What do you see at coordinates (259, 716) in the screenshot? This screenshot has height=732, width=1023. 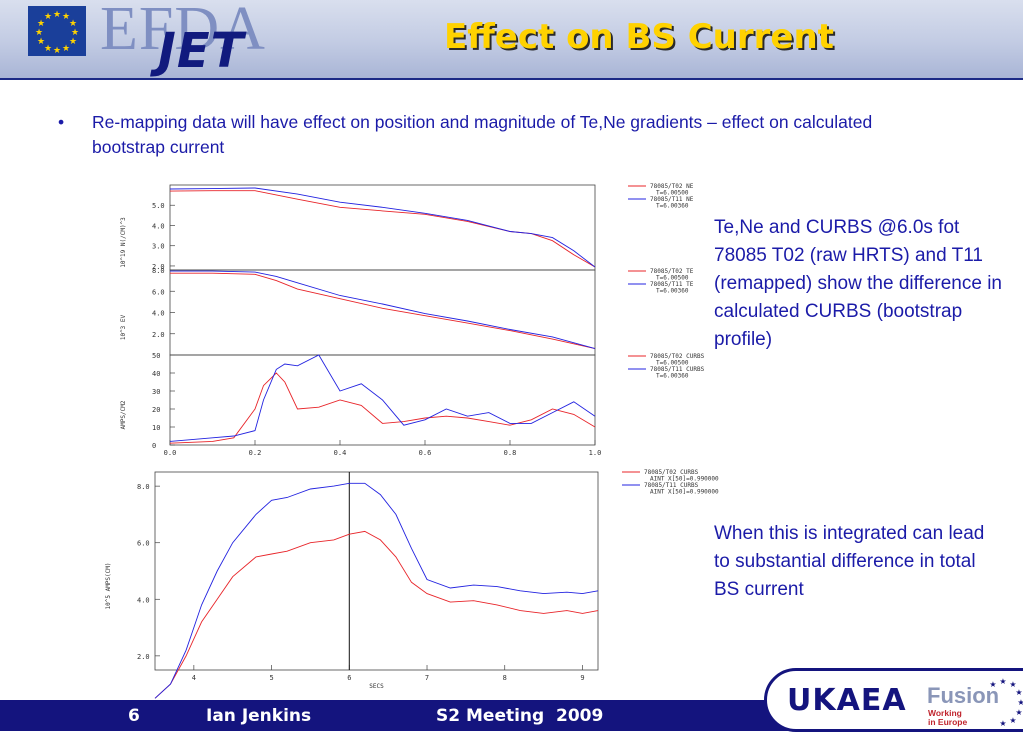 I see `author-name: Ian Jenkins` at bounding box center [259, 716].